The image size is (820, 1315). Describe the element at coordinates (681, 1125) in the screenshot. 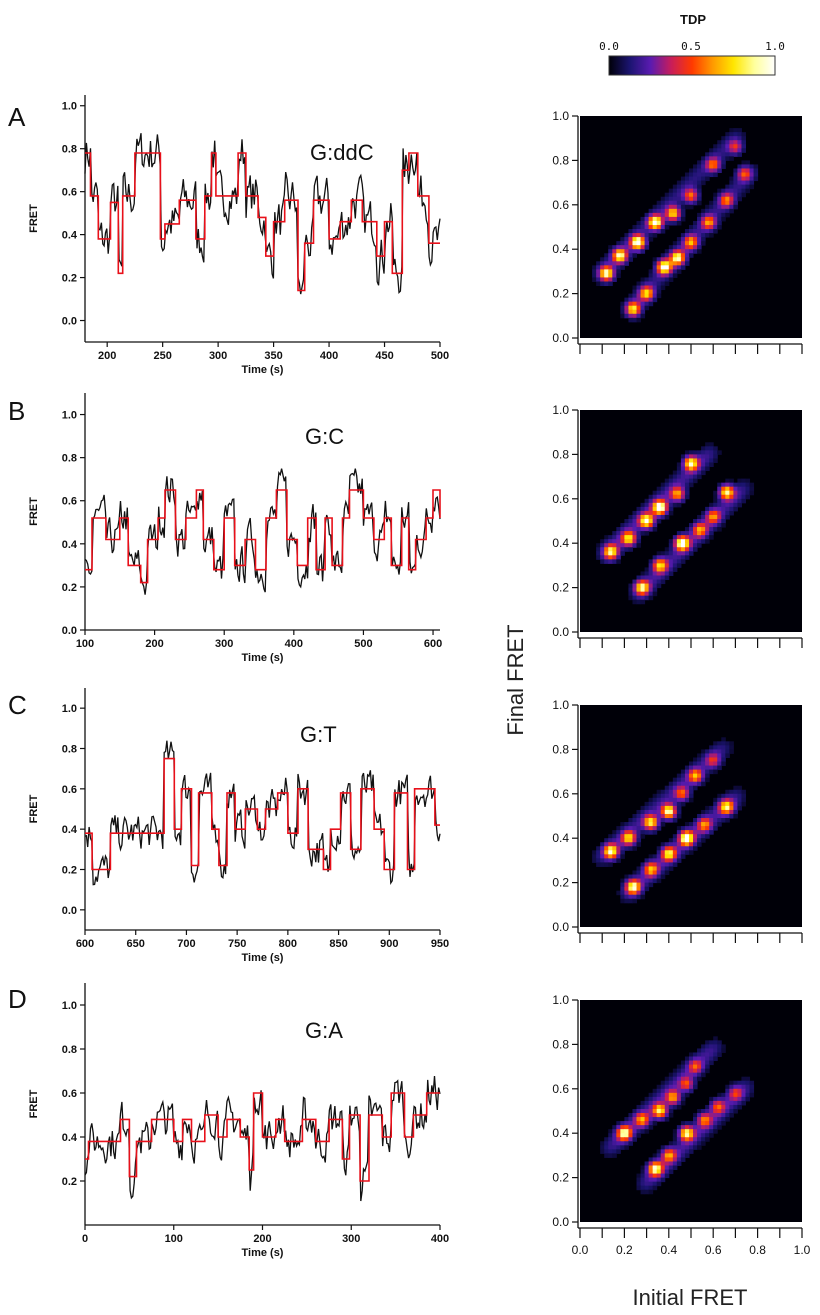

I see `tdp-heatmap-panel-d: 0.00.20.40.60.81.00.0 0.2 0.4 0.6 0.8 1.0` at that location.